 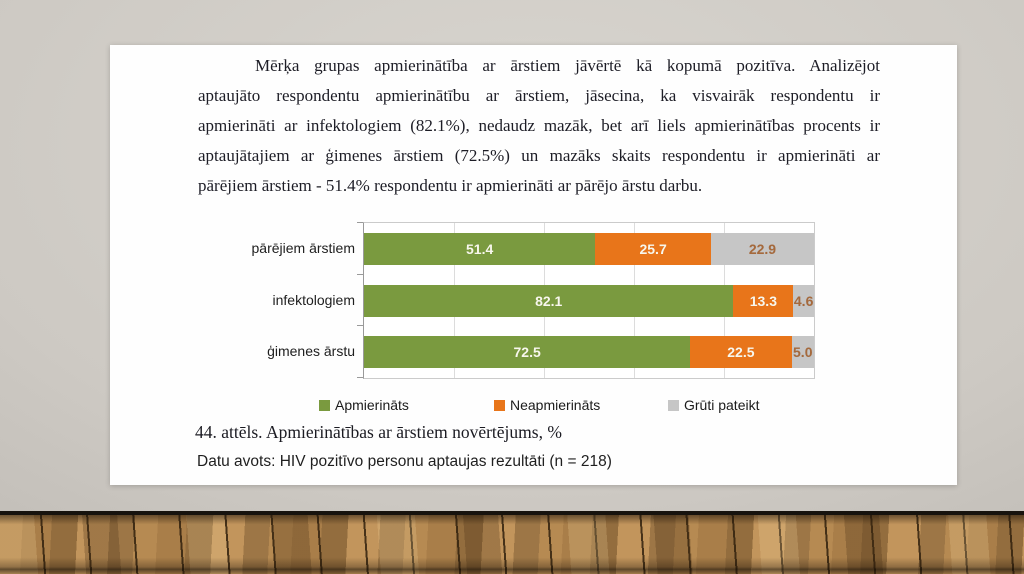 I want to click on bar-segment: 13.3, so click(x=763, y=301).